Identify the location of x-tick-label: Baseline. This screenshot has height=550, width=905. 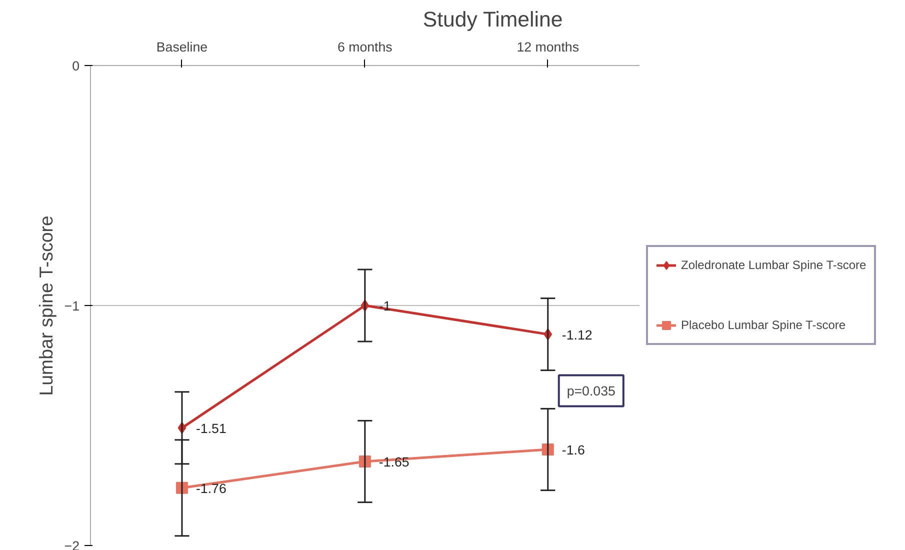
(182, 47).